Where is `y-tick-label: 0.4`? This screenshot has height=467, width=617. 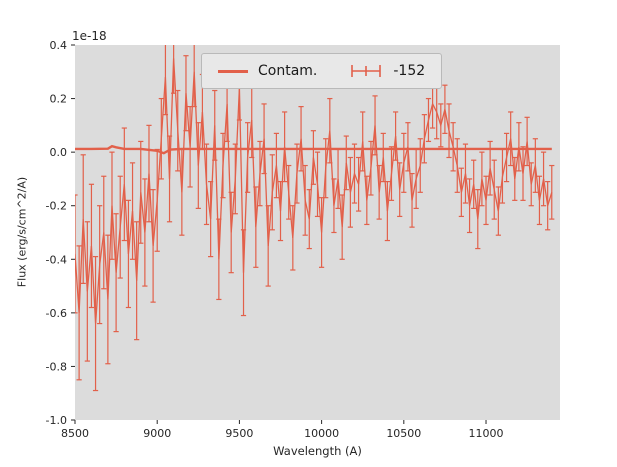
y-tick-label: 0.4 is located at coordinates (59, 45).